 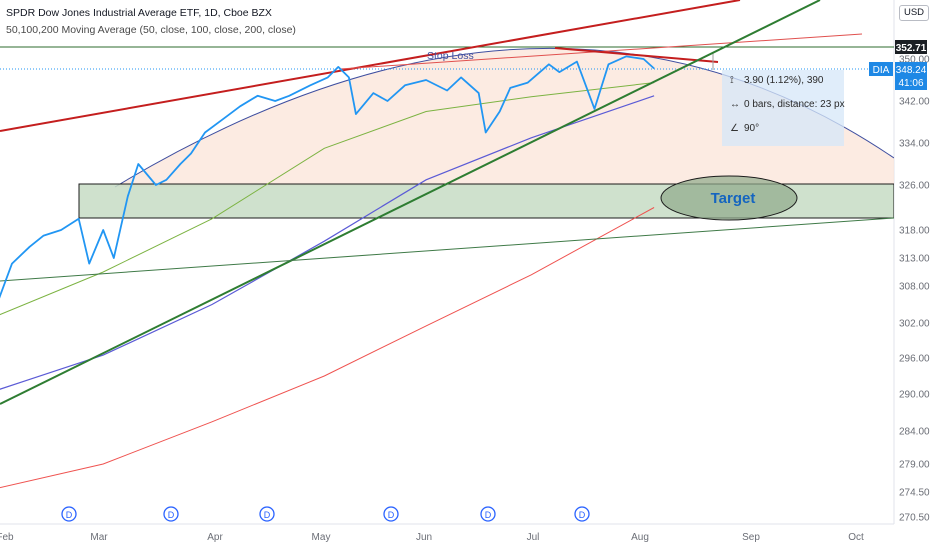 I want to click on price-tick-label: 302.00, so click(x=914, y=324).